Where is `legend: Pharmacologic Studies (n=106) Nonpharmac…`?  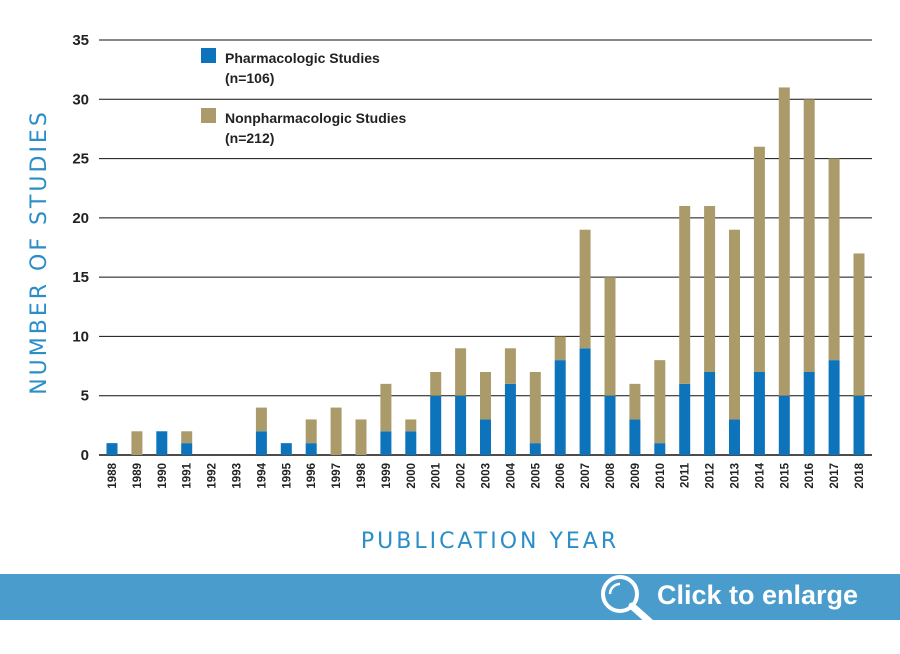 legend: Pharmacologic Studies (n=106) Nonpharmac… is located at coordinates (303, 97).